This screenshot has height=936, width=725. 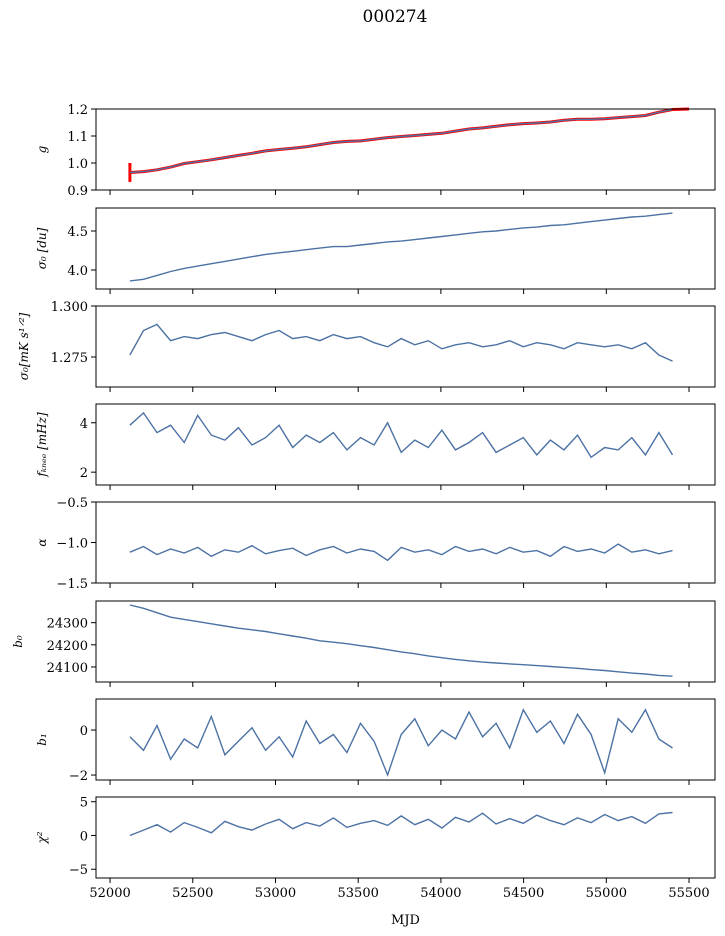 I want to click on y-tick-label: 4, so click(x=84, y=424).